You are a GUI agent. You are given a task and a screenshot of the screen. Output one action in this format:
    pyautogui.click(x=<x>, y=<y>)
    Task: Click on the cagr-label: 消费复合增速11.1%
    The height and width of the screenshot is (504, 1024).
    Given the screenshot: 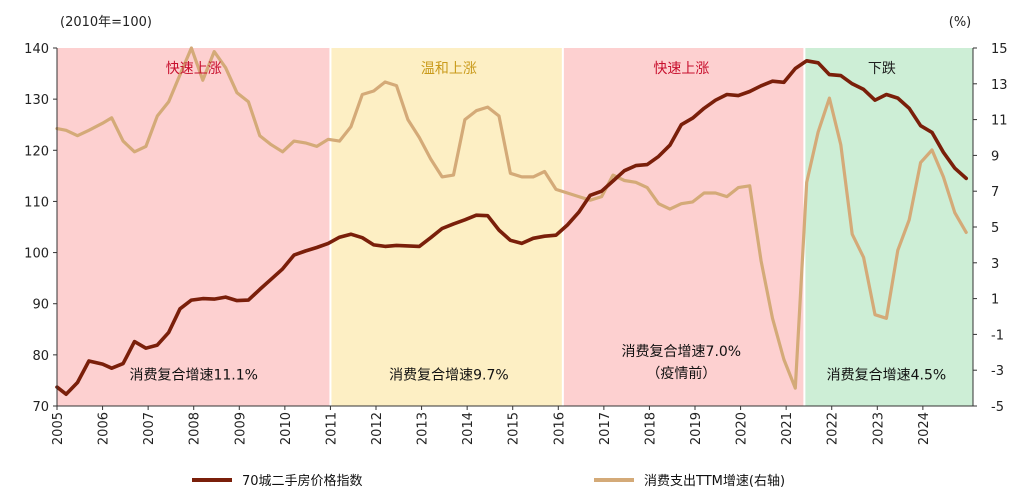 What is the action you would take?
    pyautogui.click(x=193, y=374)
    